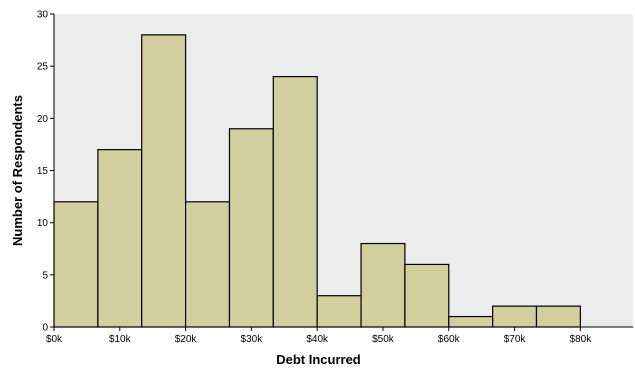 Image resolution: width=635 pixels, height=371 pixels. What do you see at coordinates (186, 339) in the screenshot?
I see `x-tick-label: $20k` at bounding box center [186, 339].